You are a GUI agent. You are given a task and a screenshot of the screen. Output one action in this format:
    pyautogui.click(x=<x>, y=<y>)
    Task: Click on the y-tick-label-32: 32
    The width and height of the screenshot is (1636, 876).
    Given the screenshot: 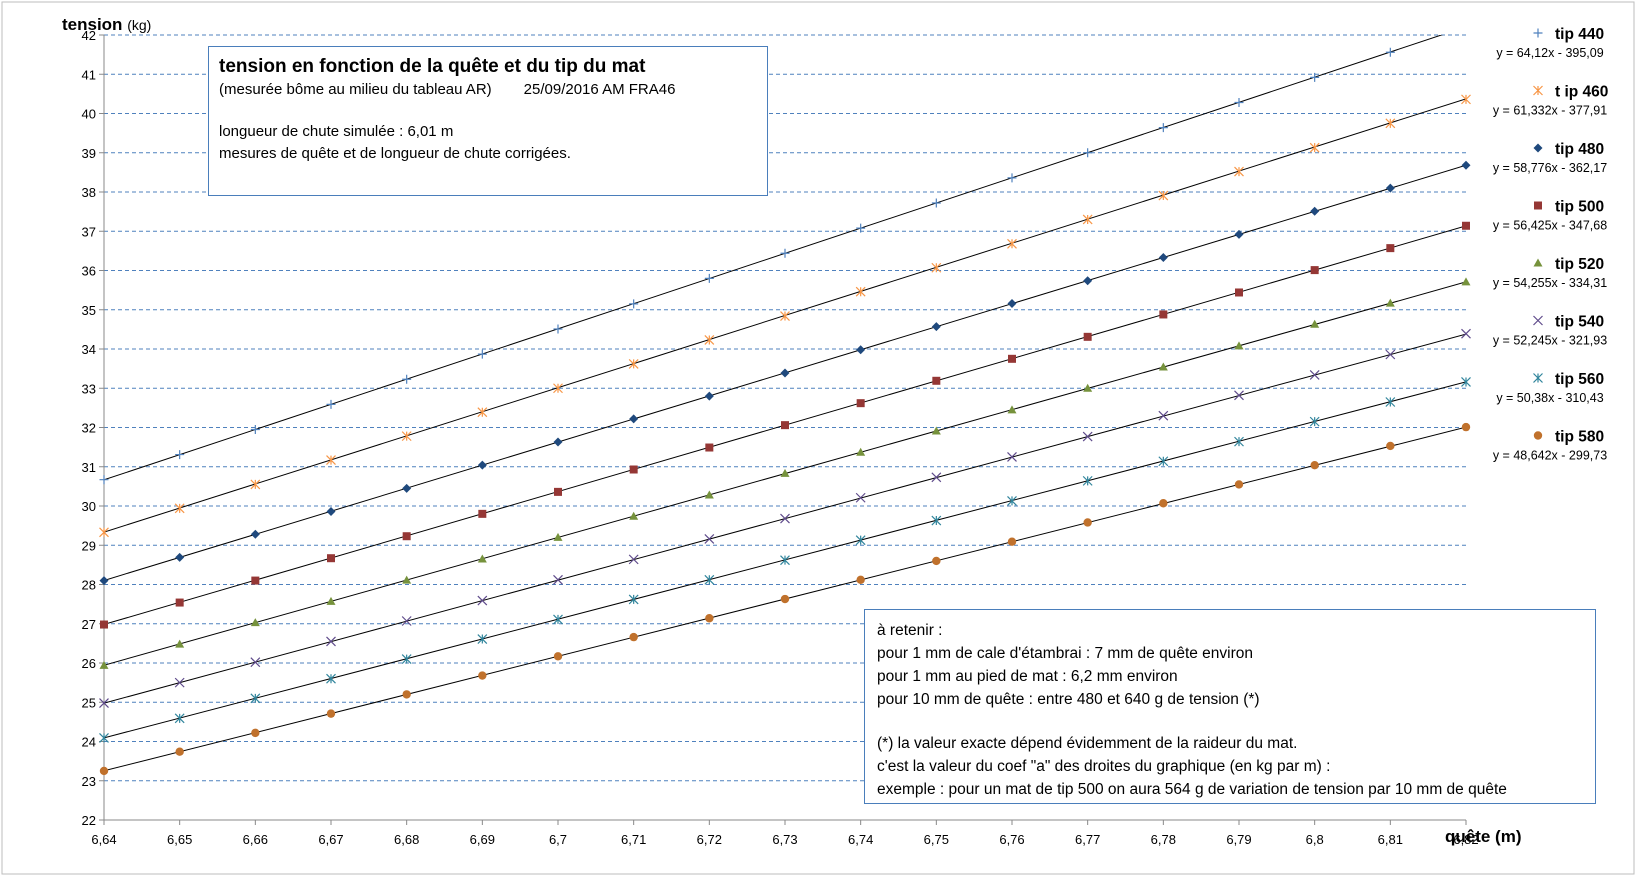 What is the action you would take?
    pyautogui.click(x=89, y=428)
    